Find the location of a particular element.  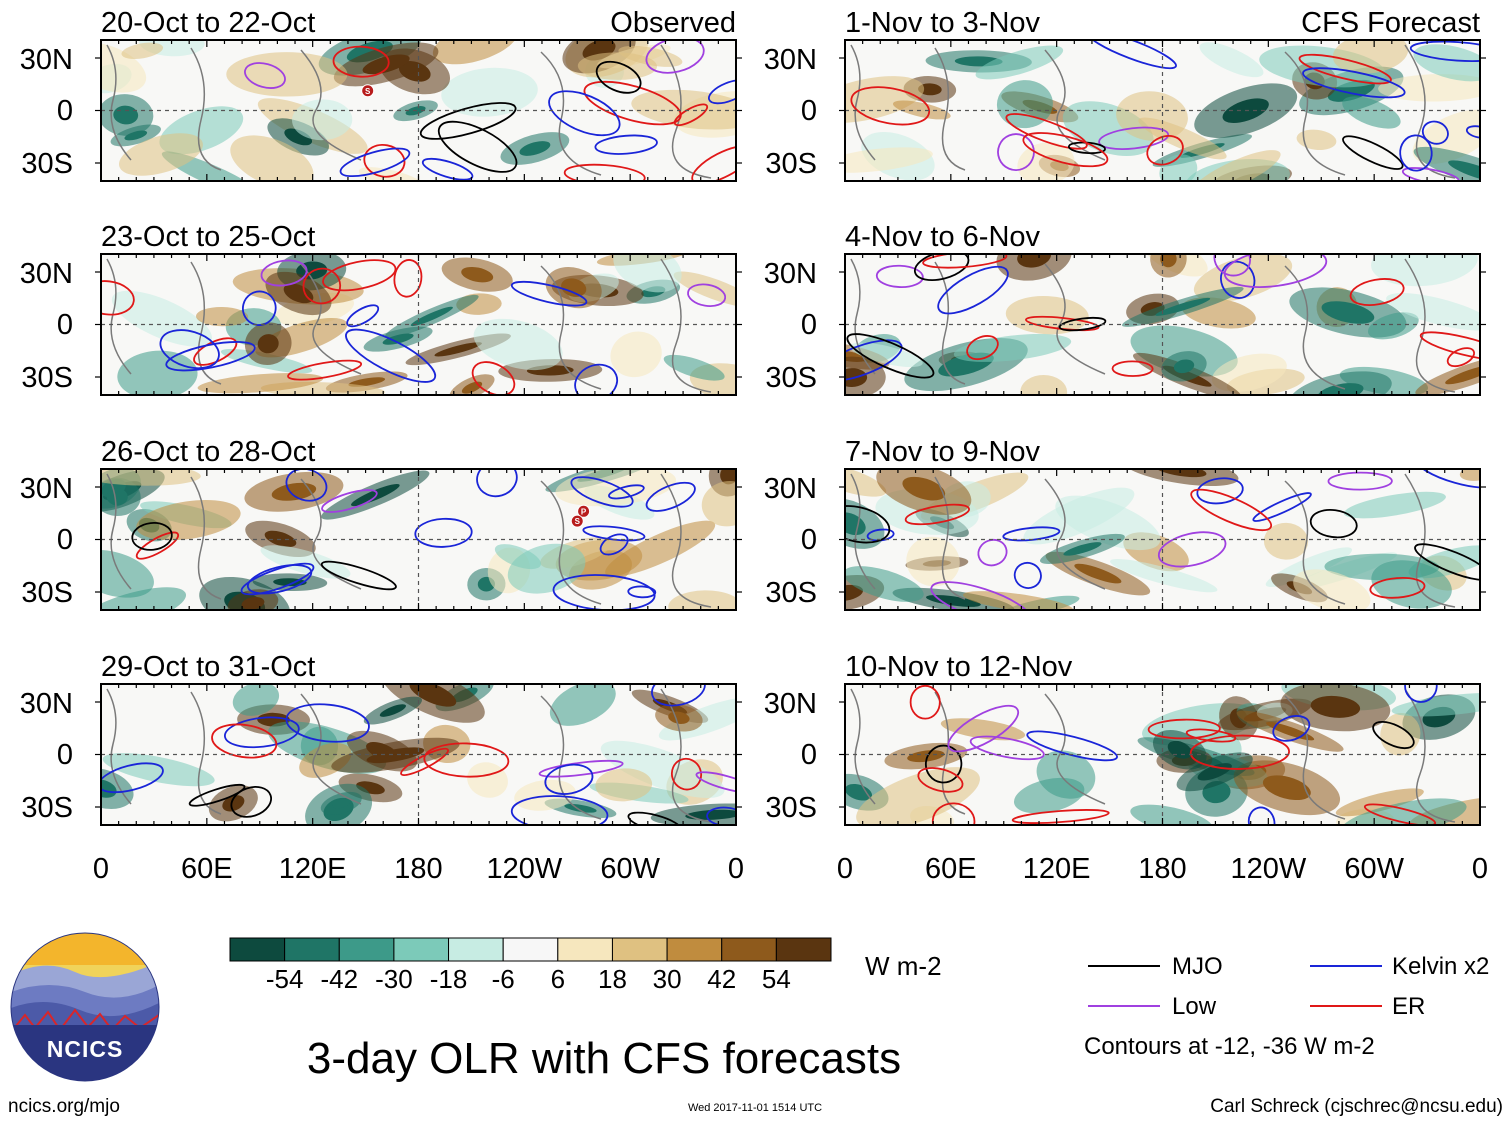

x-tick-label: 60W is located at coordinates (630, 869).